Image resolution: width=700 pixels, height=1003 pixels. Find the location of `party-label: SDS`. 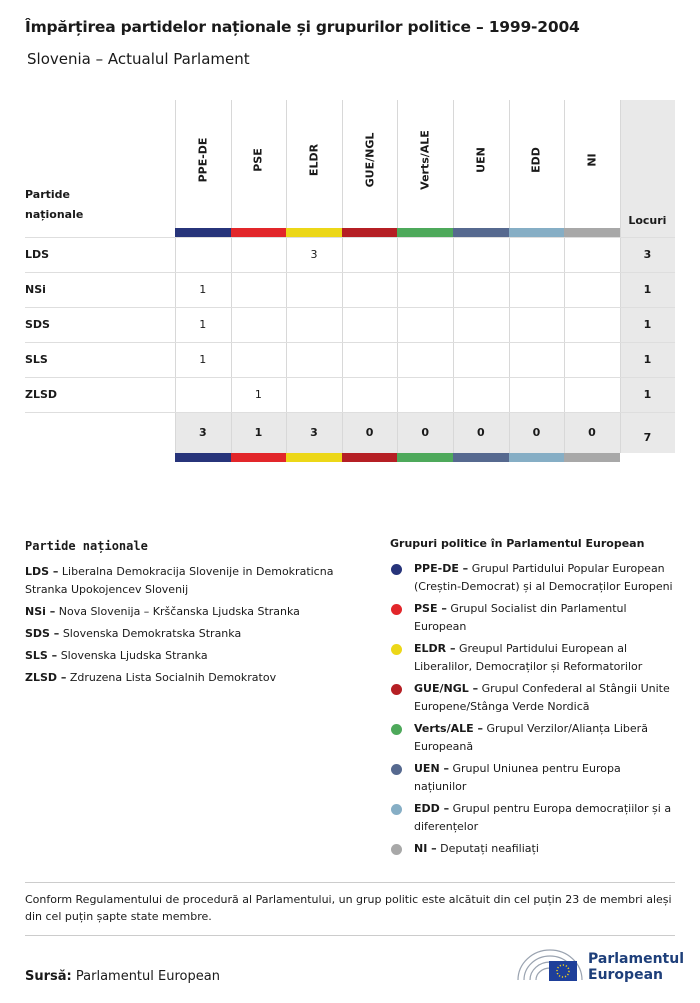

party-label: SDS is located at coordinates (37, 324).